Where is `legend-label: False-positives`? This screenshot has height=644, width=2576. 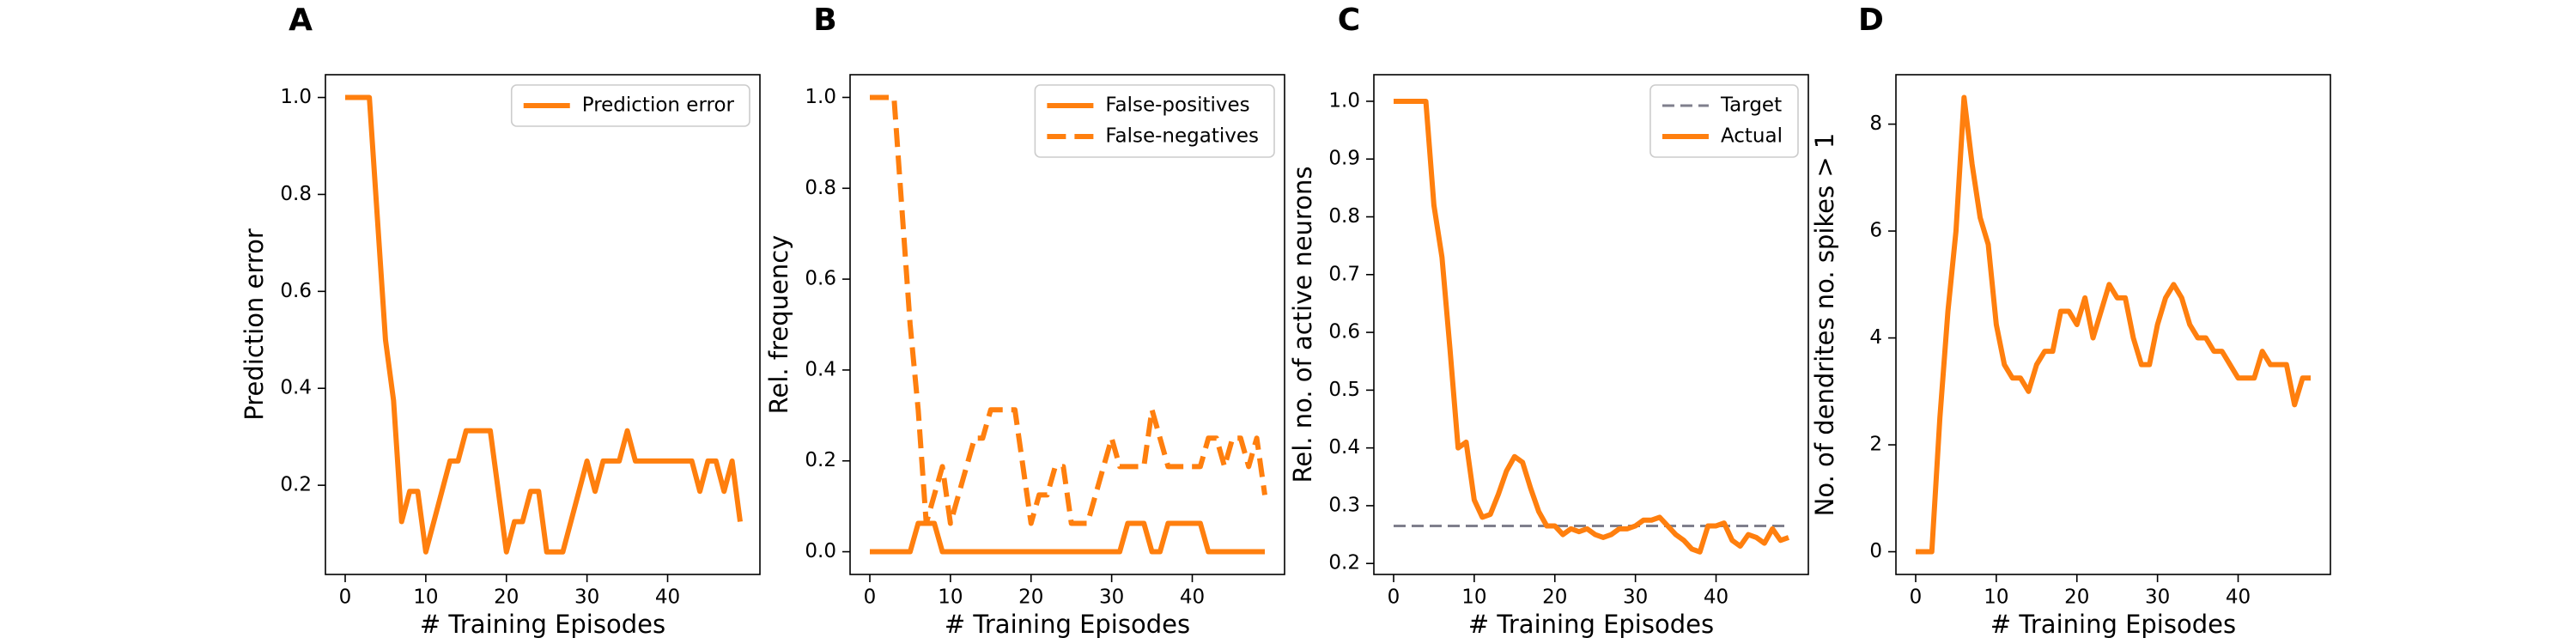 legend-label: False-positives is located at coordinates (1177, 106).